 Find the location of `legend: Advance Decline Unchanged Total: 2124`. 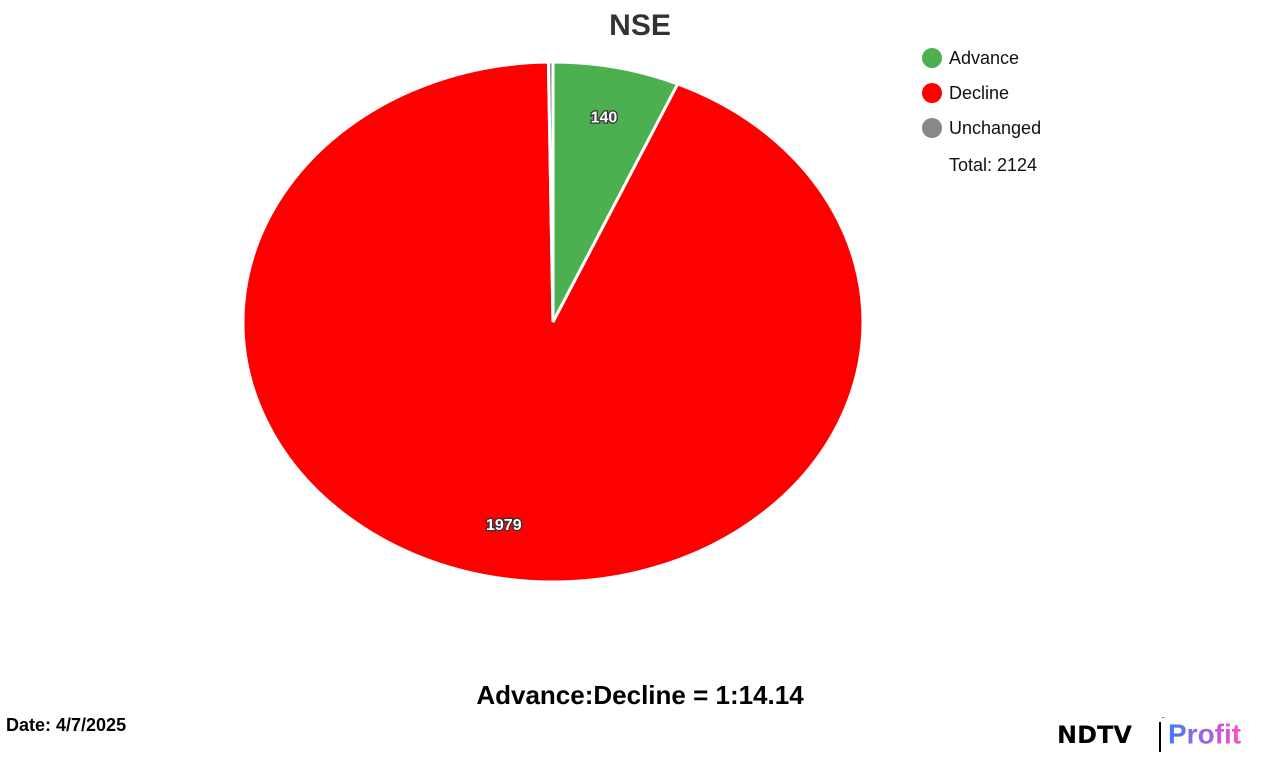

legend: Advance Decline Unchanged Total: 2124 is located at coordinates (981, 111).